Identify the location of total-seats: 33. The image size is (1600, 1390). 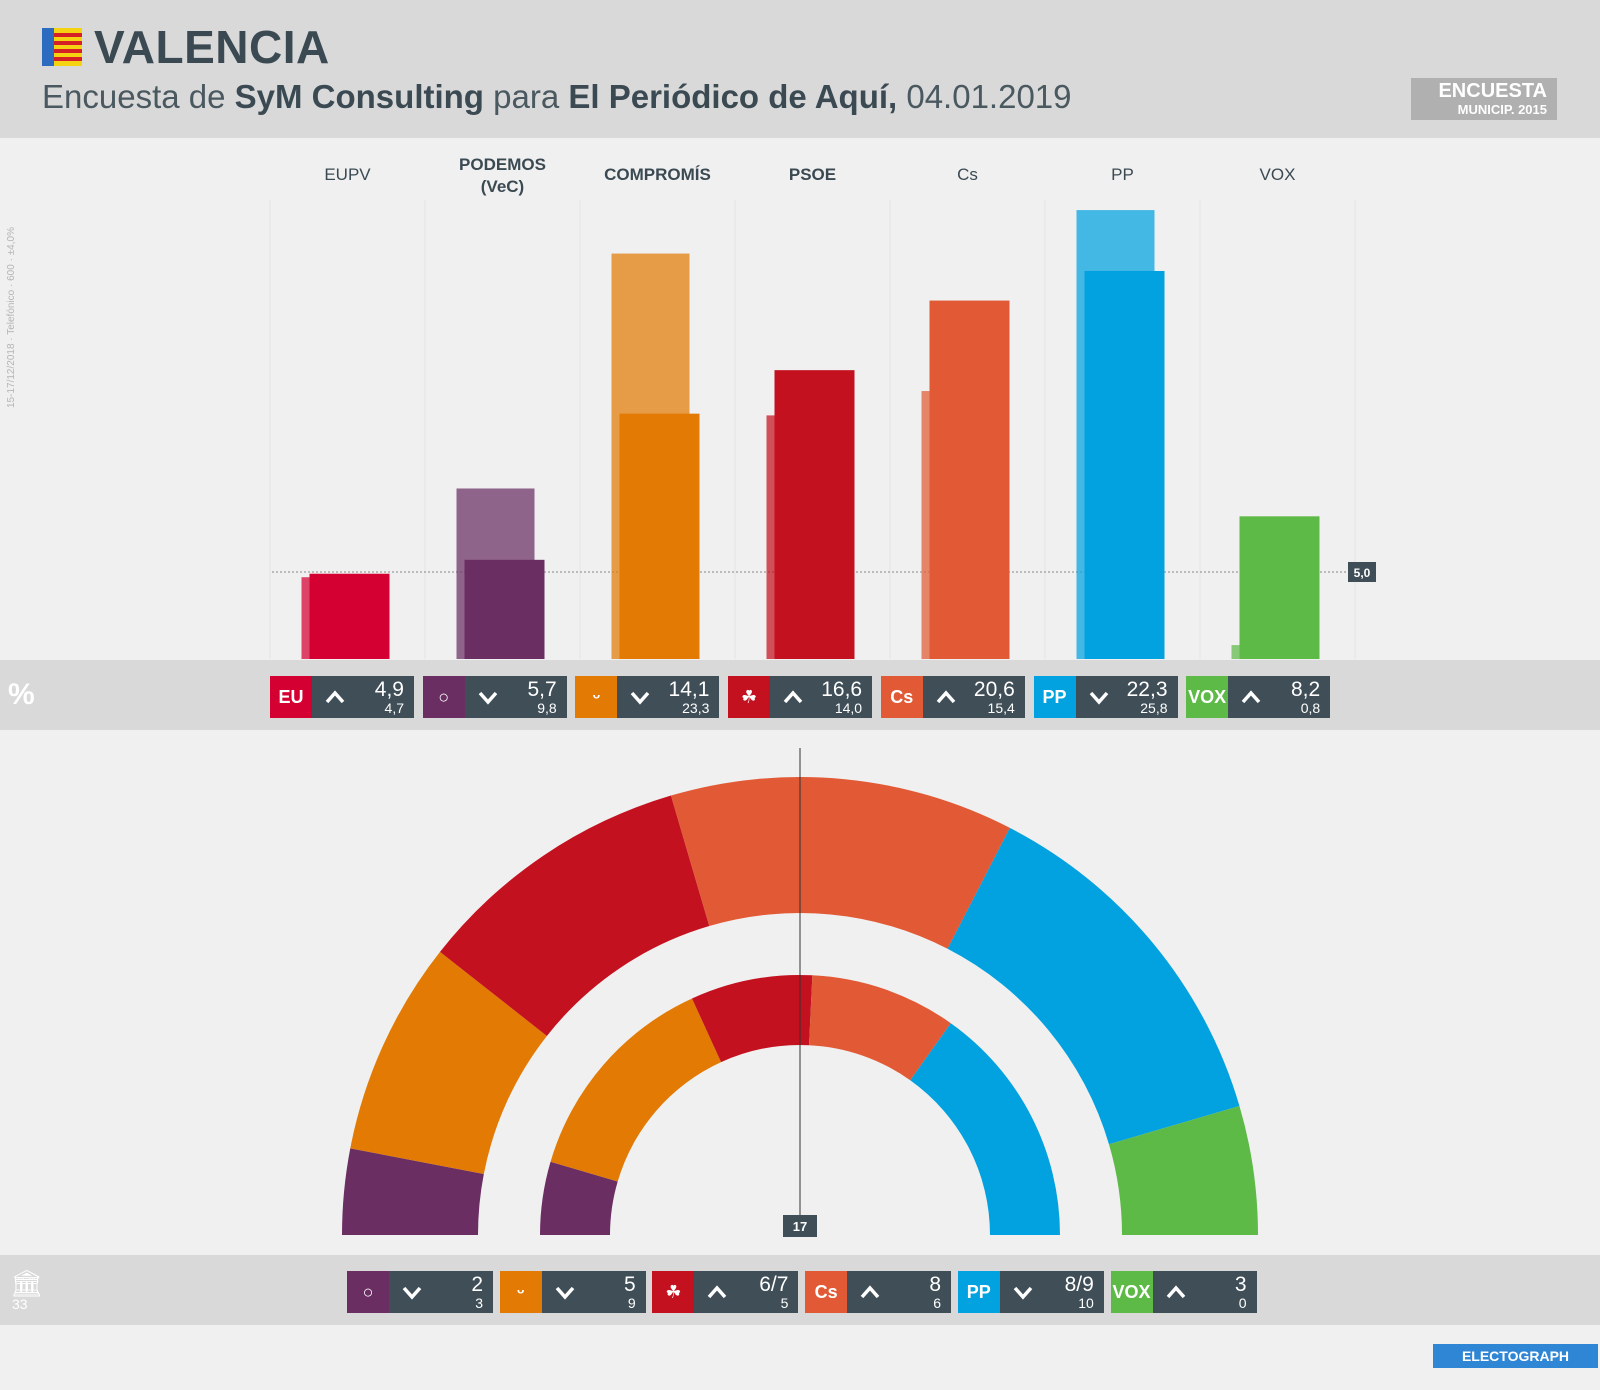
(20, 1304).